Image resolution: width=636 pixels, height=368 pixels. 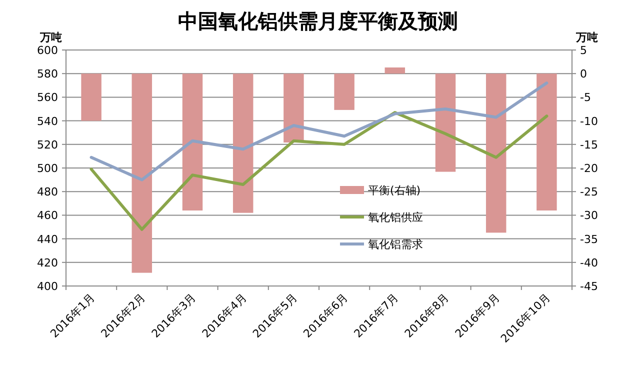 I want to click on y-tick-label: 580, so click(x=47, y=74).